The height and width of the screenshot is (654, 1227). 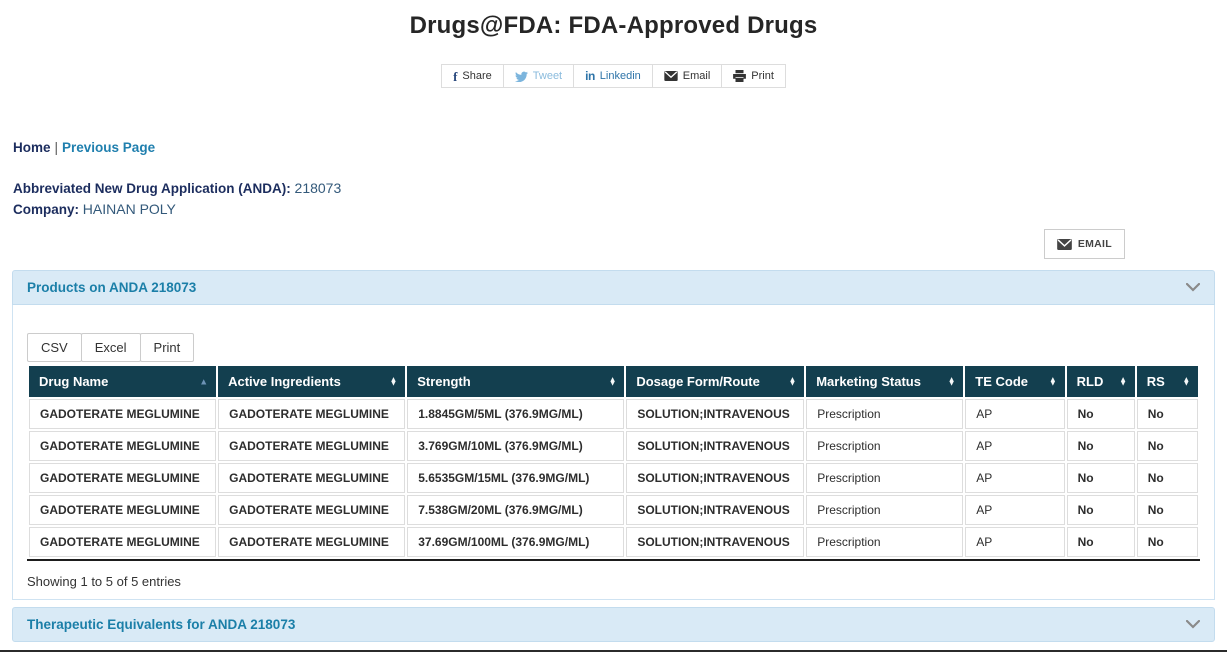 I want to click on share-print-label: Print, so click(x=762, y=76).